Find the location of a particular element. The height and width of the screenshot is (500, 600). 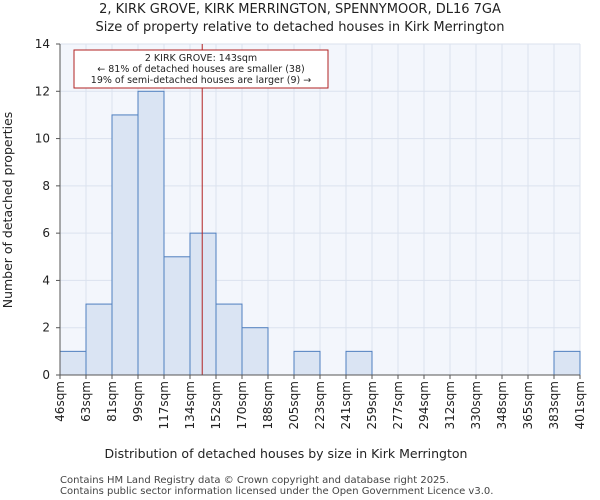

y-axis-label: Number of detached properties is located at coordinates (7, 210).